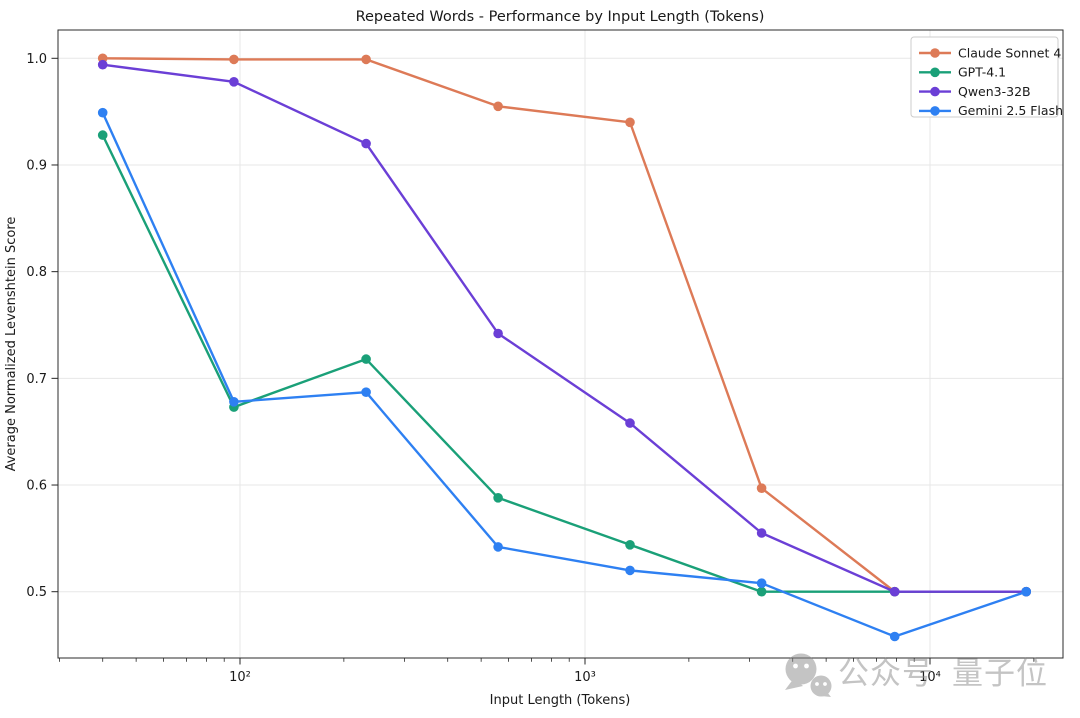  Describe the element at coordinates (36, 379) in the screenshot. I see `y-tick-label: 0.7` at that location.